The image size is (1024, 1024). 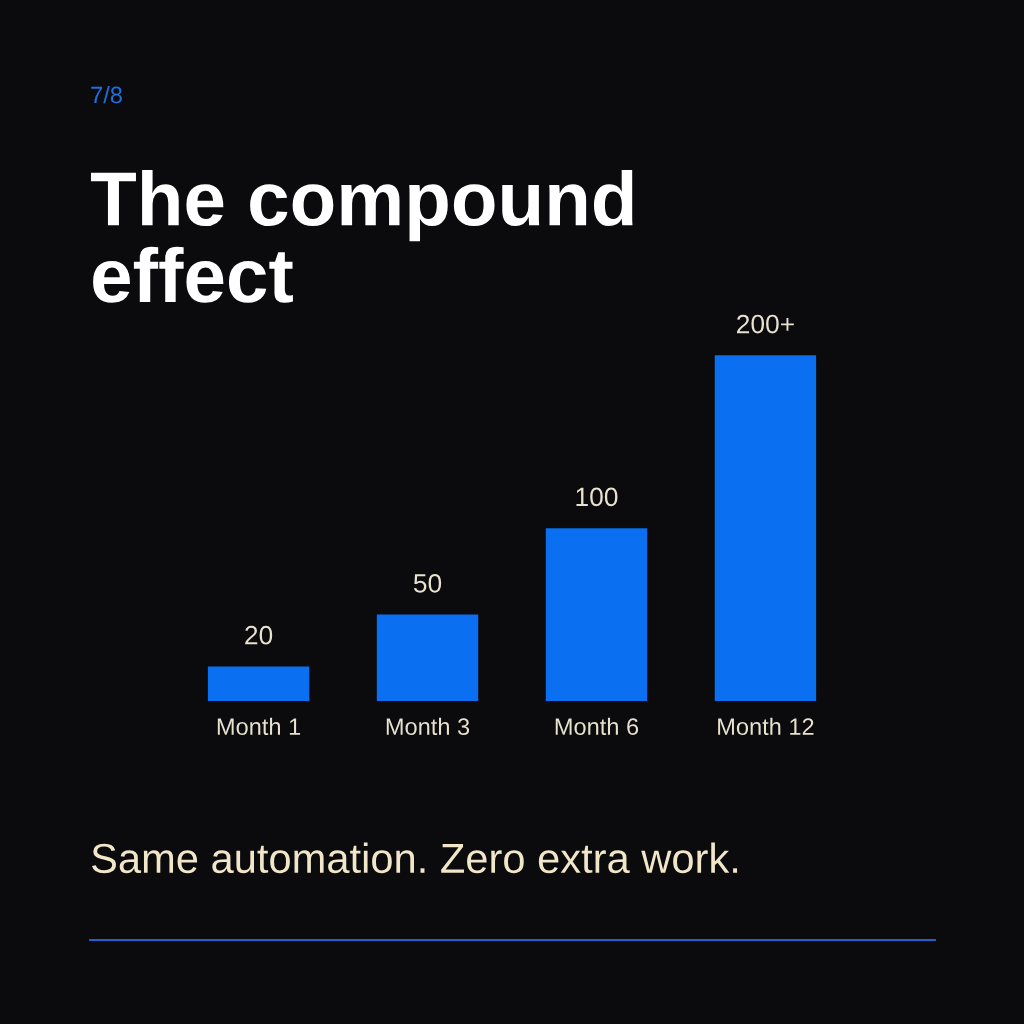 I want to click on x-tick-label: Month 6, so click(x=597, y=726).